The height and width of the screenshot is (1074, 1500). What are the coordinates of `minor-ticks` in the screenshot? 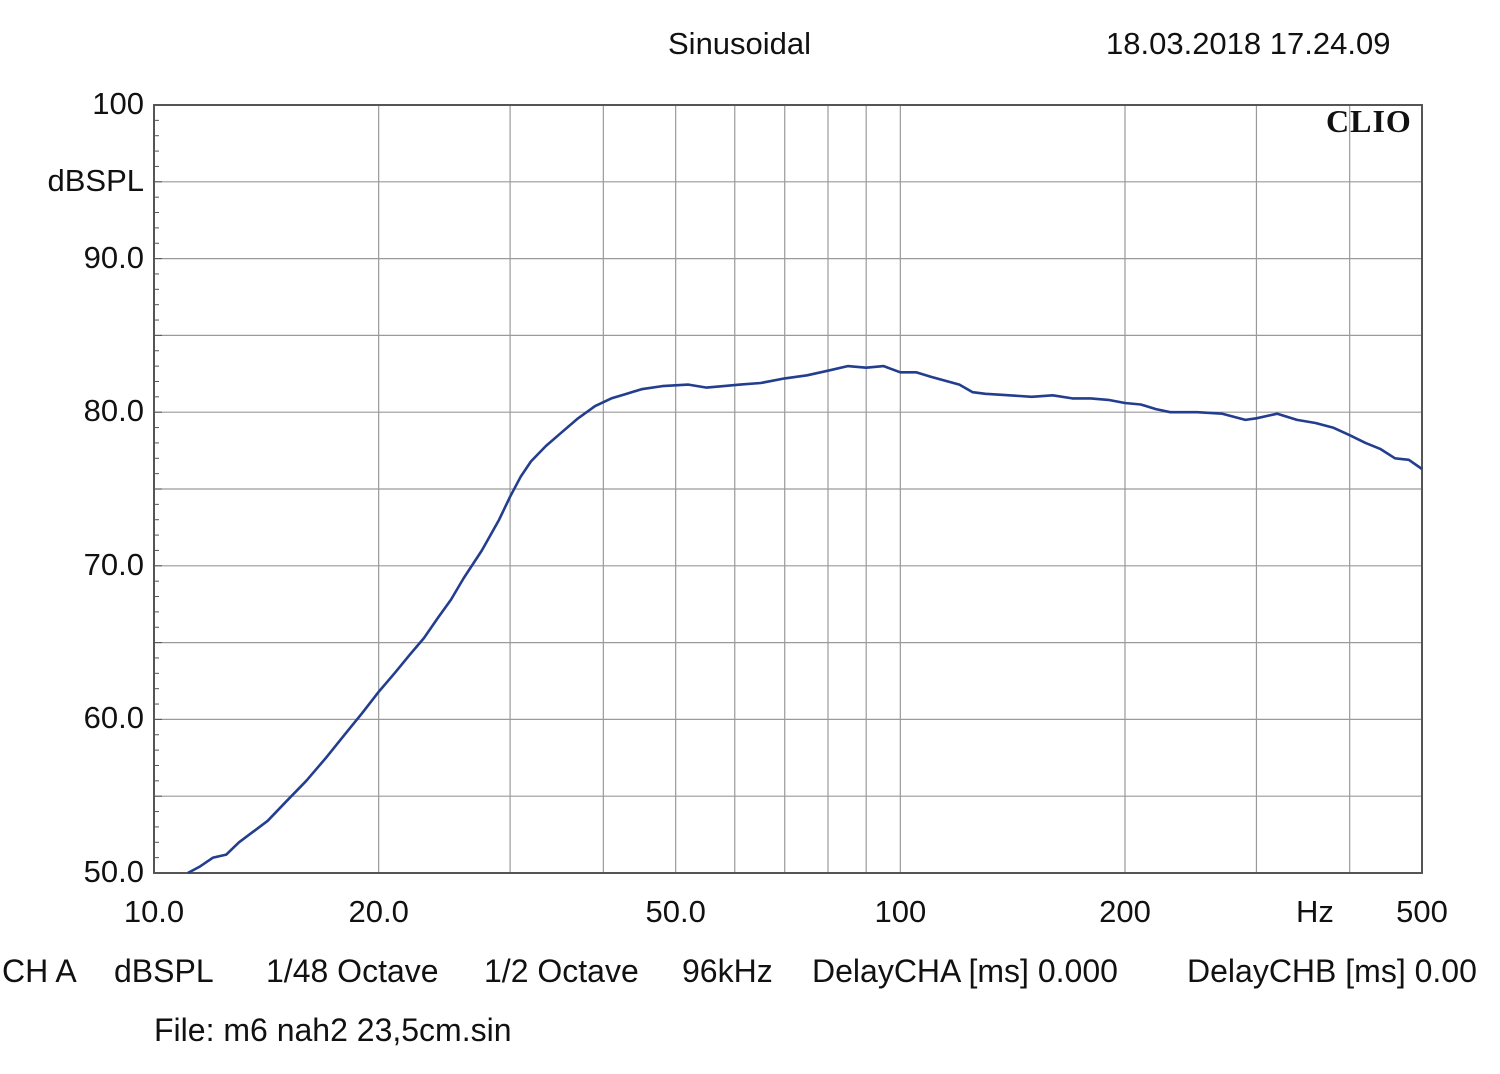 It's located at (158, 489).